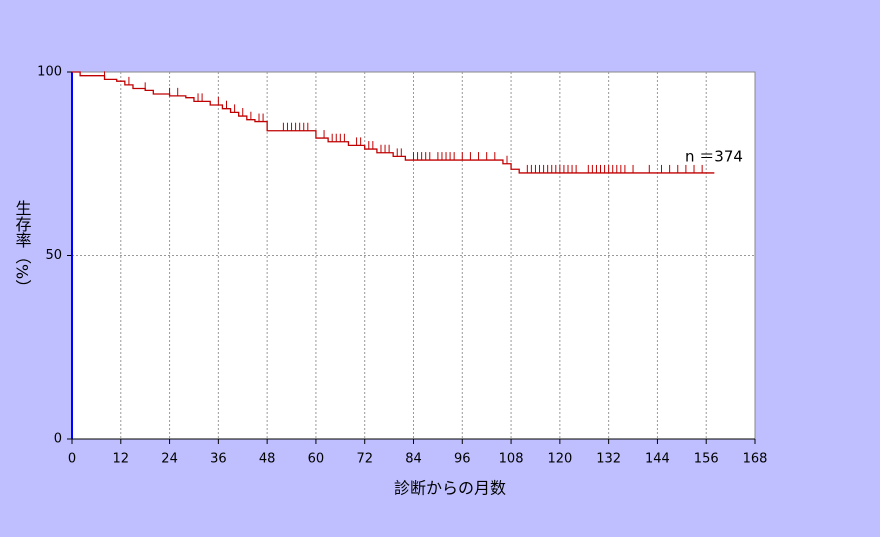 This screenshot has height=537, width=880. Describe the element at coordinates (393, 122) in the screenshot. I see `survival-curve` at that location.